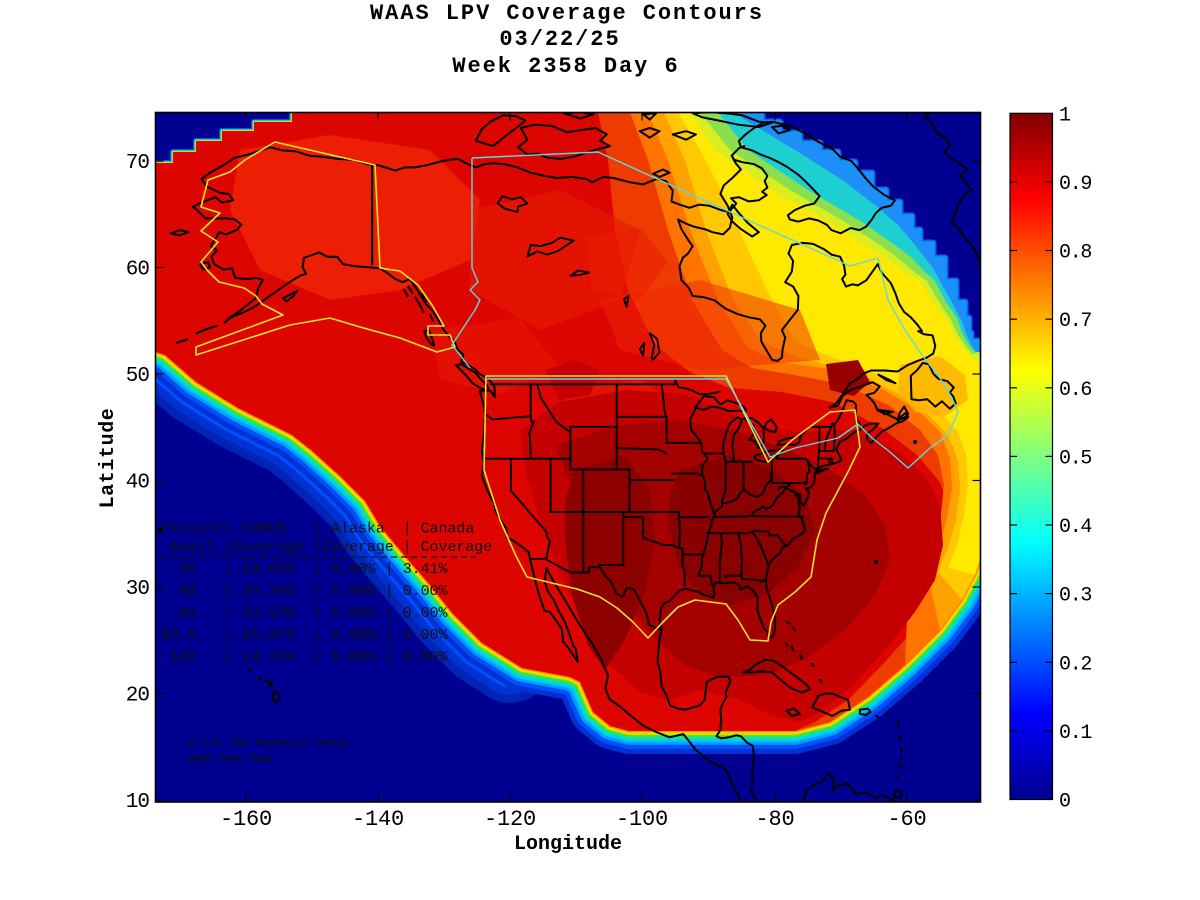 The height and width of the screenshot is (900, 1200). Describe the element at coordinates (304, 591) in the screenshot. I see `svg-text: 98 | 39.36% | 0.00% | 0.00%` at that location.